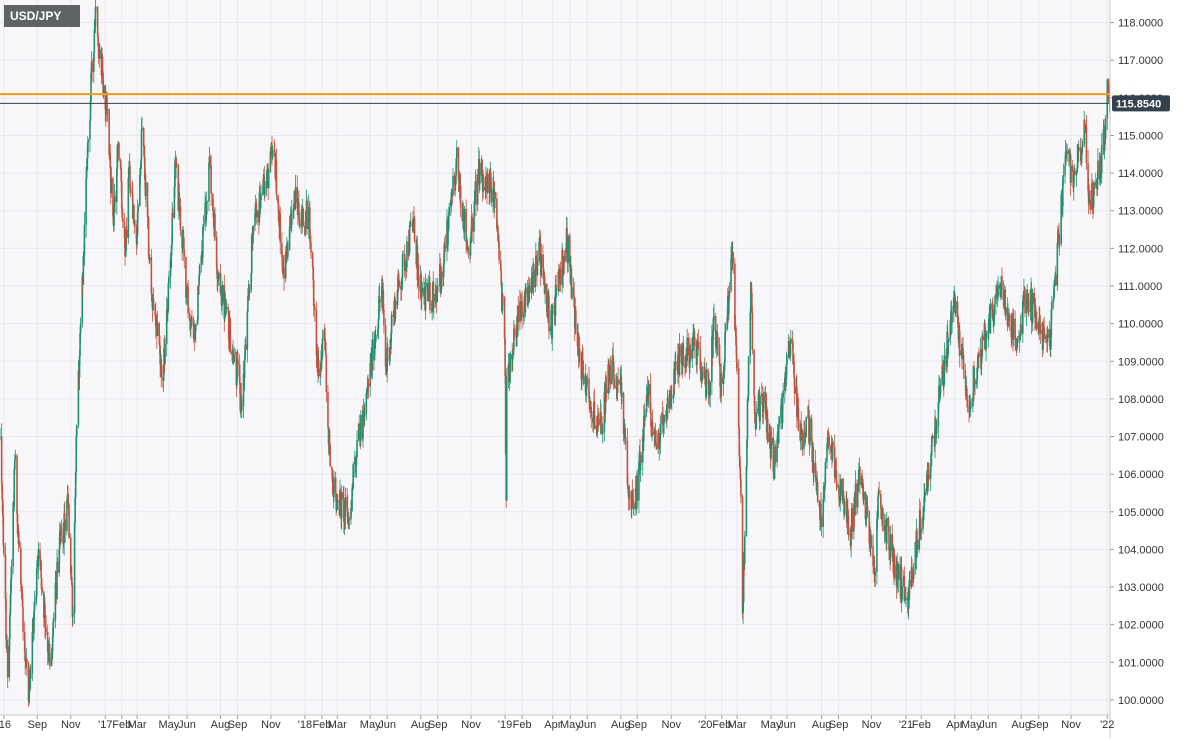  I want to click on x-tick-label: Nov, so click(71, 725).